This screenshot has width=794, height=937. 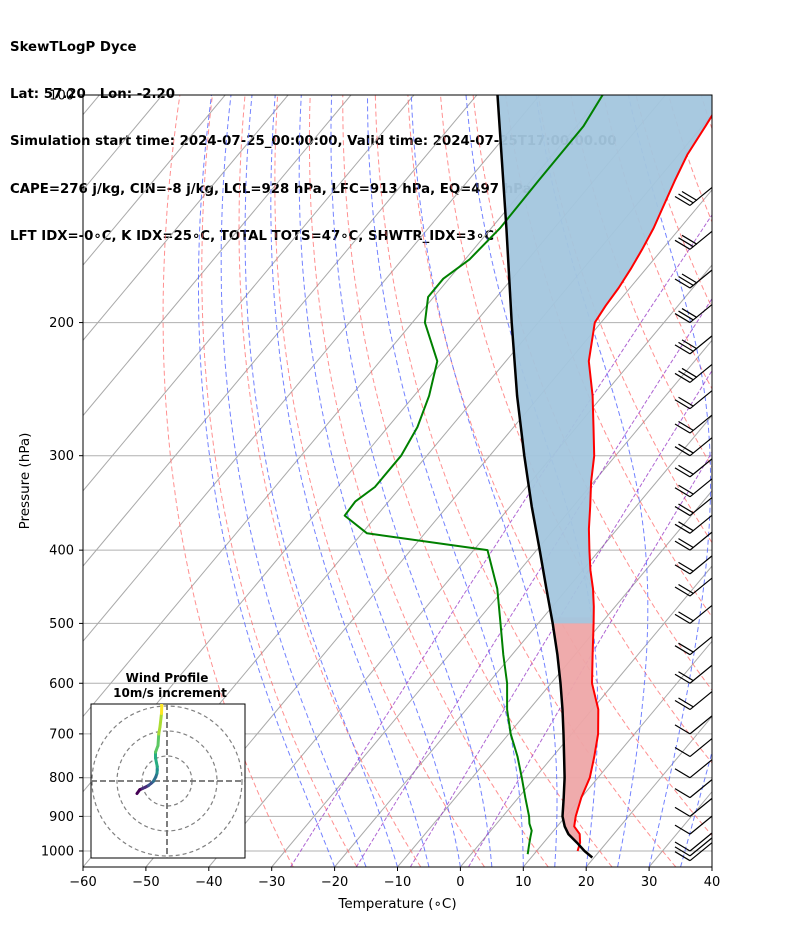 What do you see at coordinates (61, 778) in the screenshot?
I see `y-tick-label: 800` at bounding box center [61, 778].